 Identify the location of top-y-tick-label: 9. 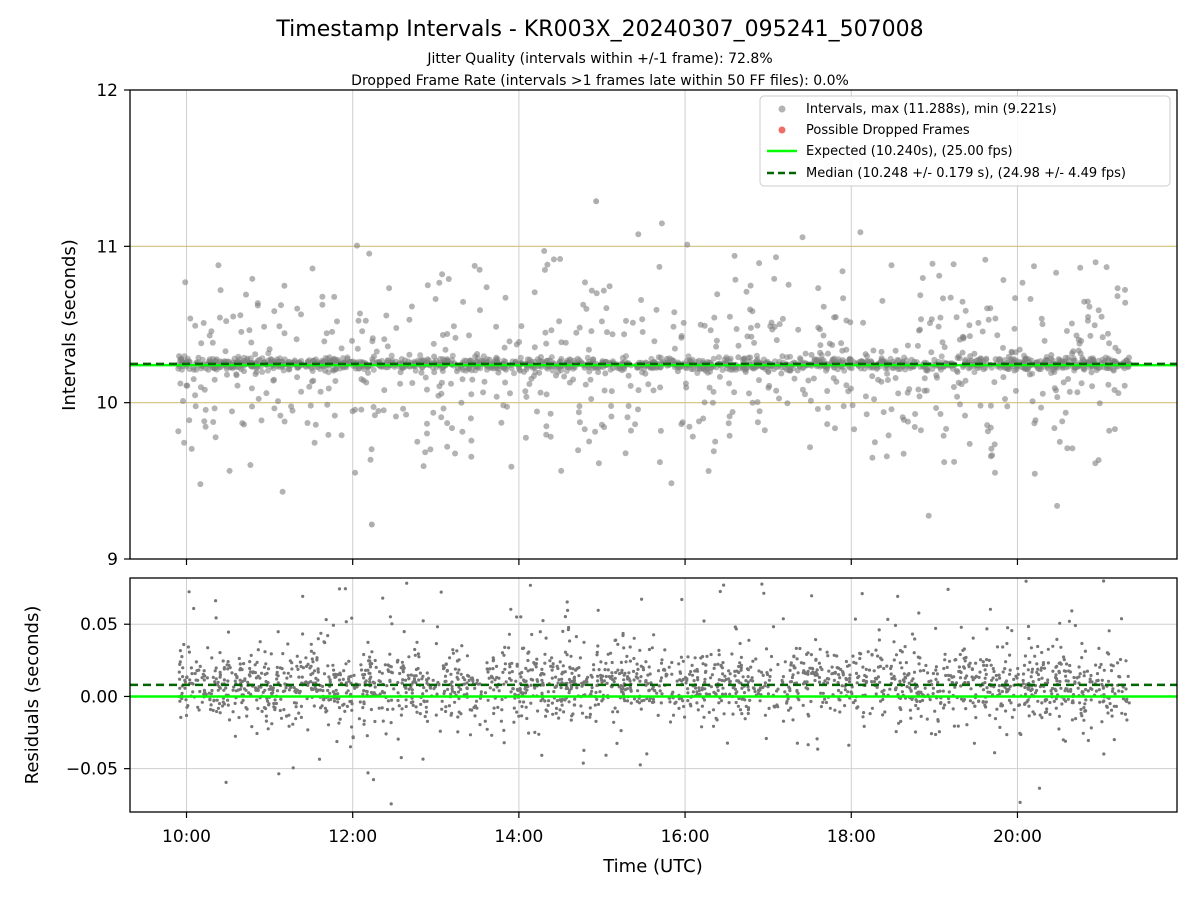
(112, 560).